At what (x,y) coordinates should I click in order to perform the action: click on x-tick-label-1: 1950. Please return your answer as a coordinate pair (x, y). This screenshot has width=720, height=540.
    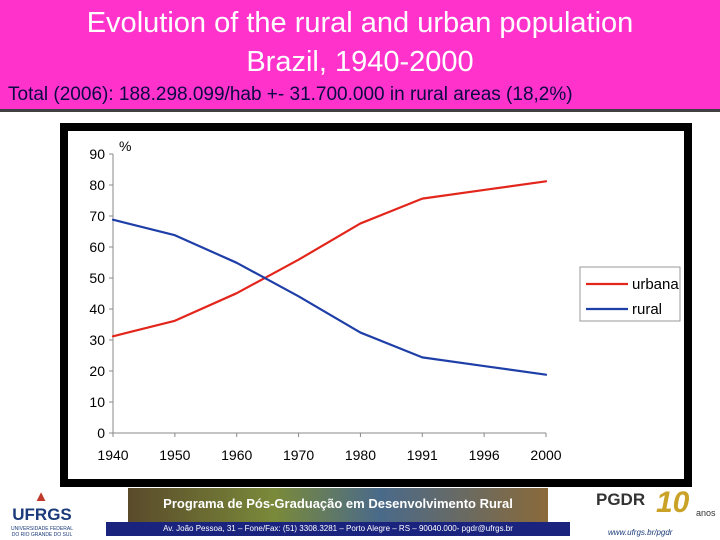
    Looking at the image, I should click on (174, 455).